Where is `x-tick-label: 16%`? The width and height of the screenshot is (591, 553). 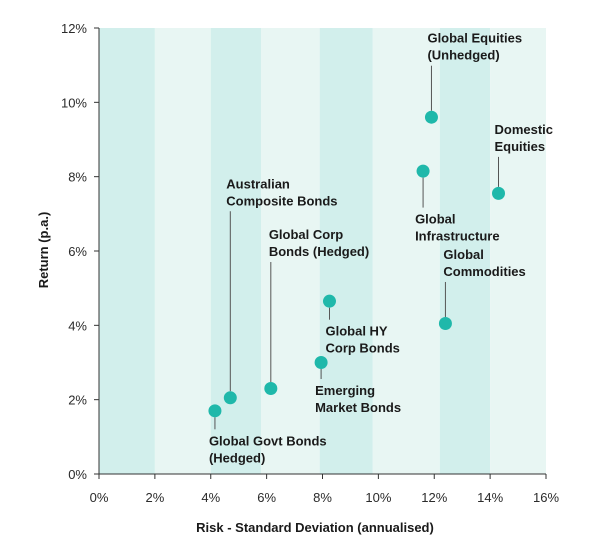 x-tick-label: 16% is located at coordinates (546, 497).